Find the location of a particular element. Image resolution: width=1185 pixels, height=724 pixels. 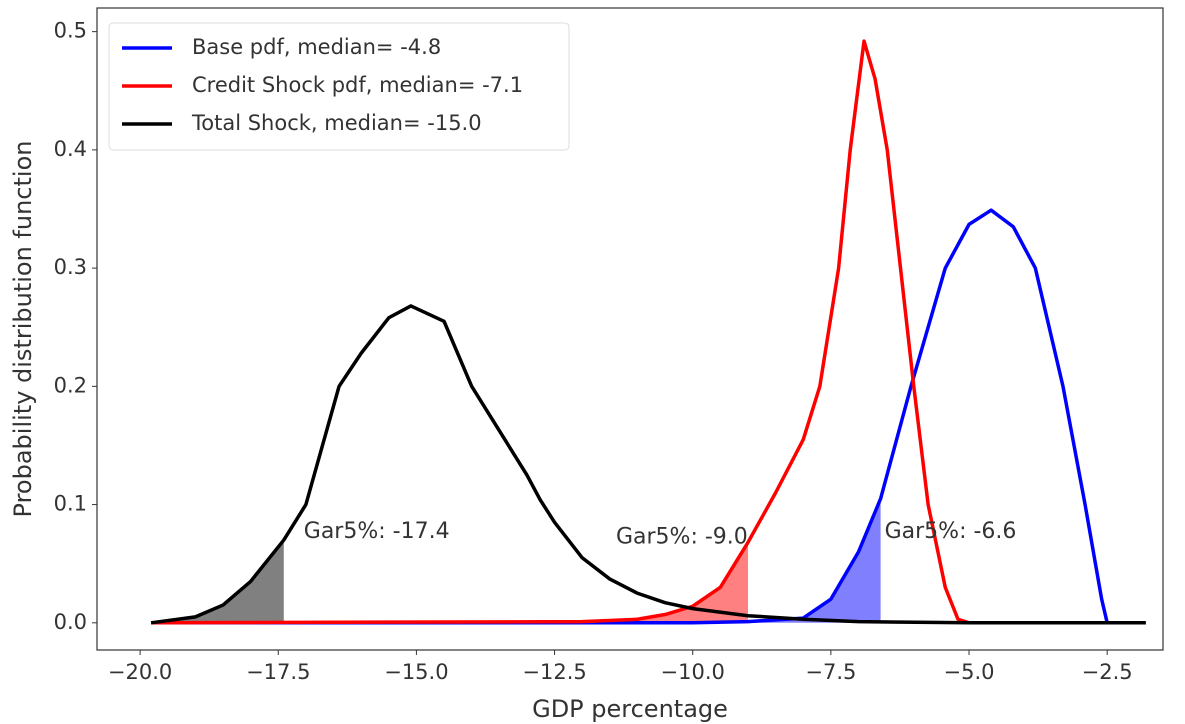

x-tick-label: −12.5 is located at coordinates (554, 672).